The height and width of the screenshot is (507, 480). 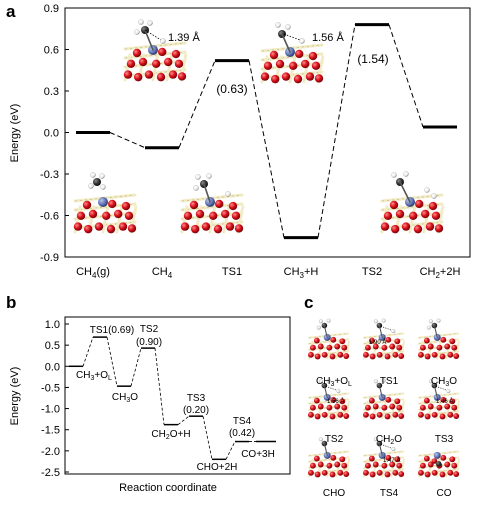 What do you see at coordinates (212, 203) in the screenshot?
I see `structure-ch3h` at bounding box center [212, 203].